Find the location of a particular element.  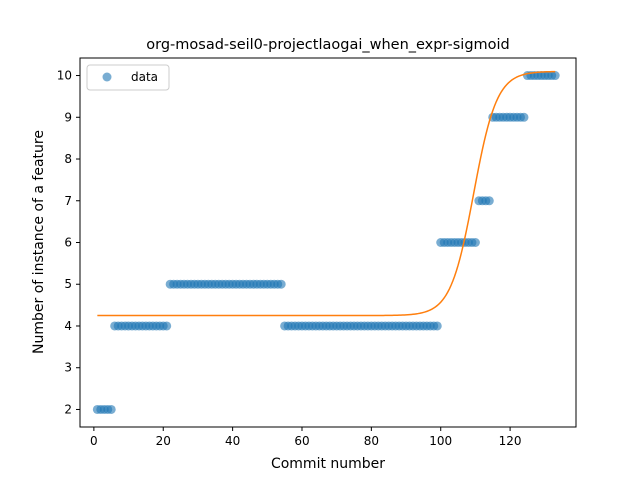

x-tick-label: 120 is located at coordinates (510, 441).